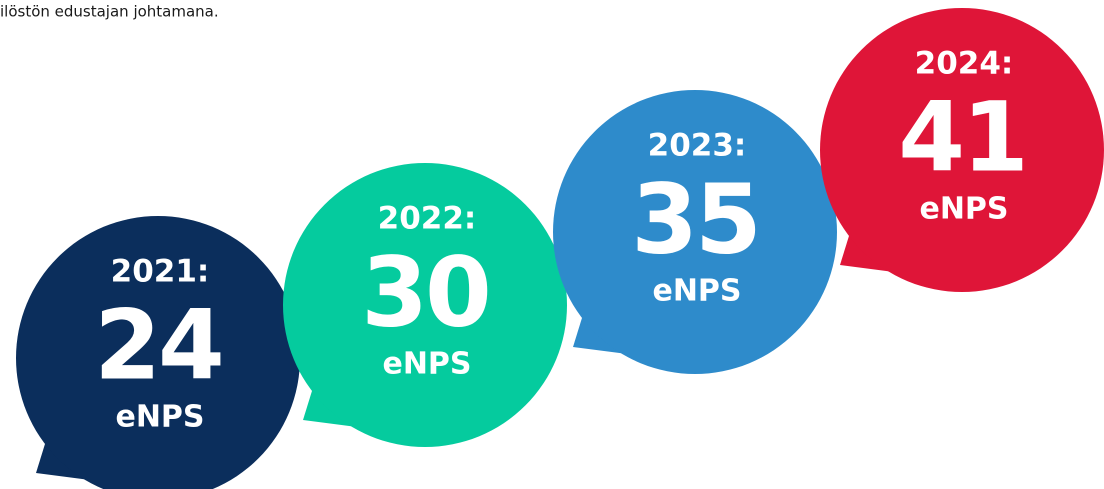  Describe the element at coordinates (697, 146) in the screenshot. I see `year-label: 2023:` at that location.